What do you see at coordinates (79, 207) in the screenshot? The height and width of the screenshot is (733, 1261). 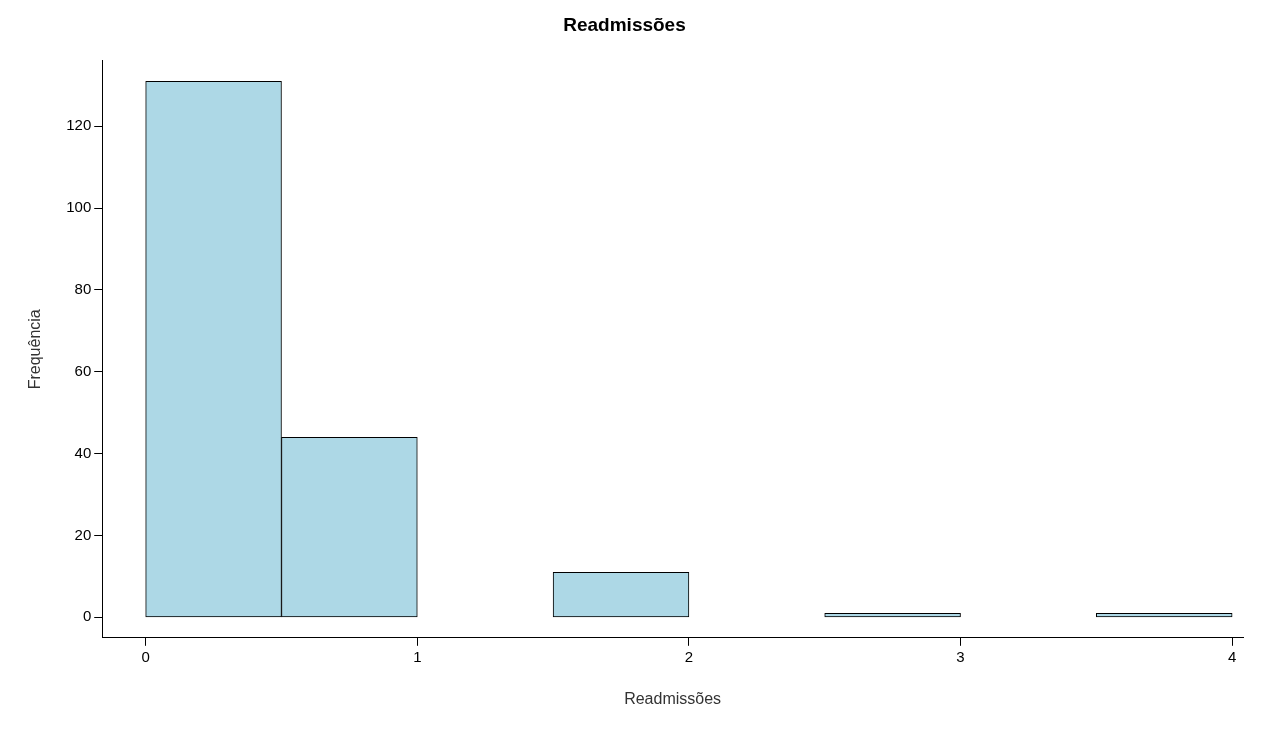 I see `y-tick-label: 100` at bounding box center [79, 207].